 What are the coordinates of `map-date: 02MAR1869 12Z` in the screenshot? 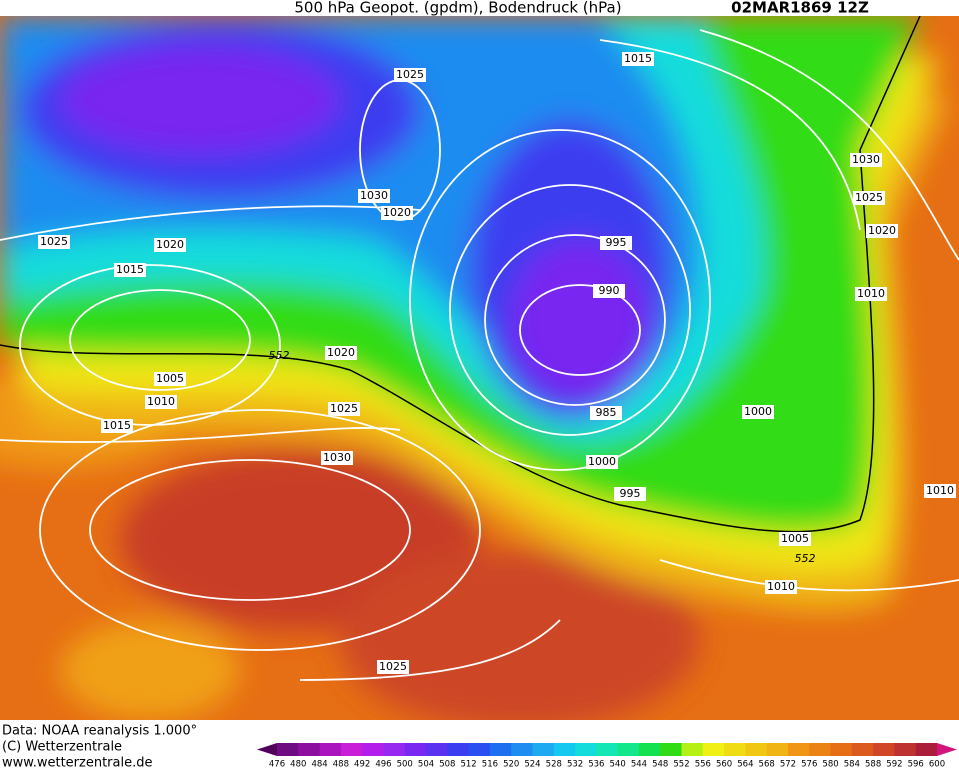 It's located at (800, 8).